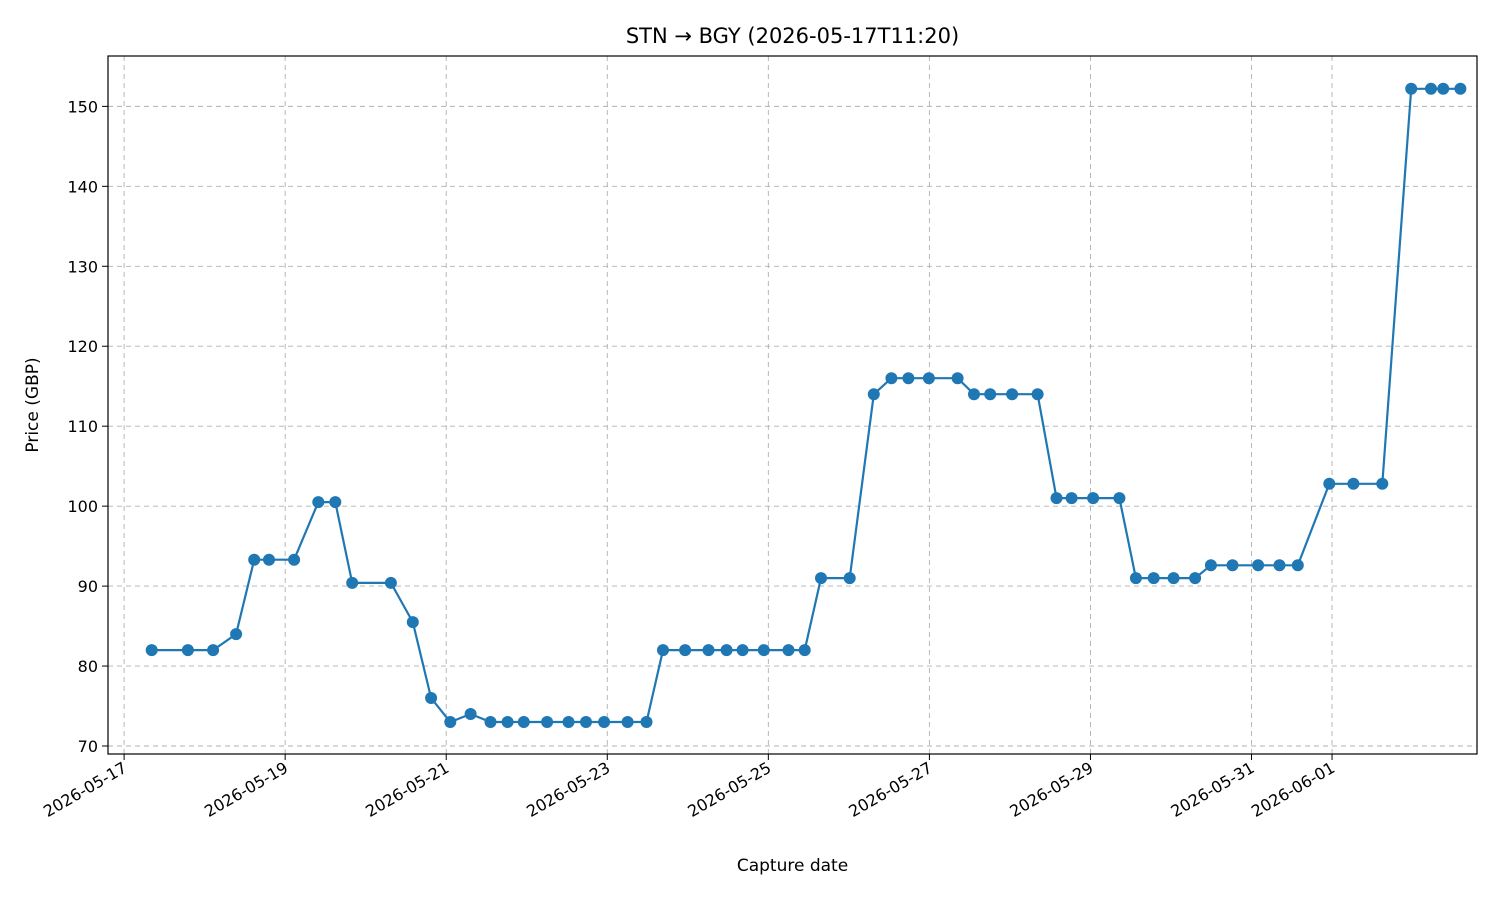 This screenshot has height=900, width=1500. I want to click on y-axis-ticks: 70 80 90 100 110 120 130 140 150, so click(87, 426).